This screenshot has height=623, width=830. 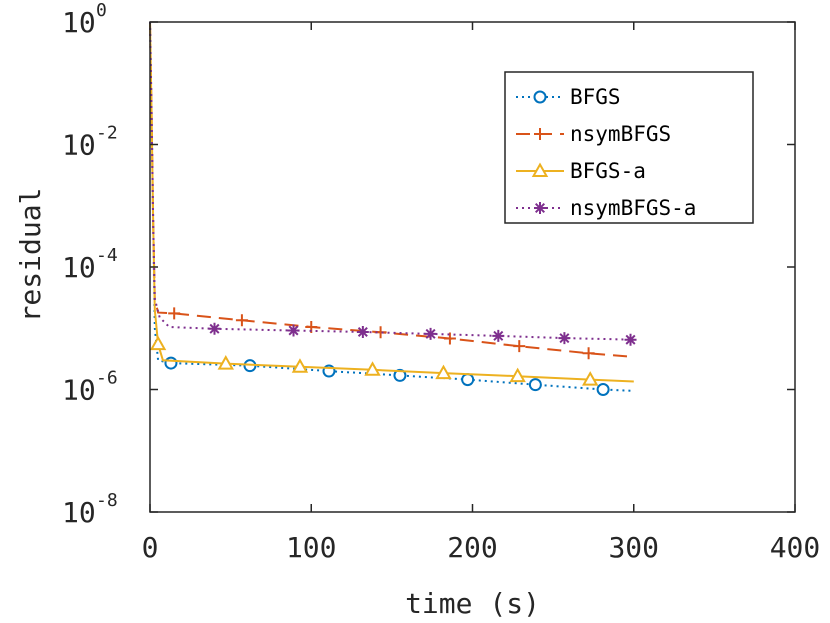 I want to click on x-axis-label: time (s), so click(x=472, y=603).